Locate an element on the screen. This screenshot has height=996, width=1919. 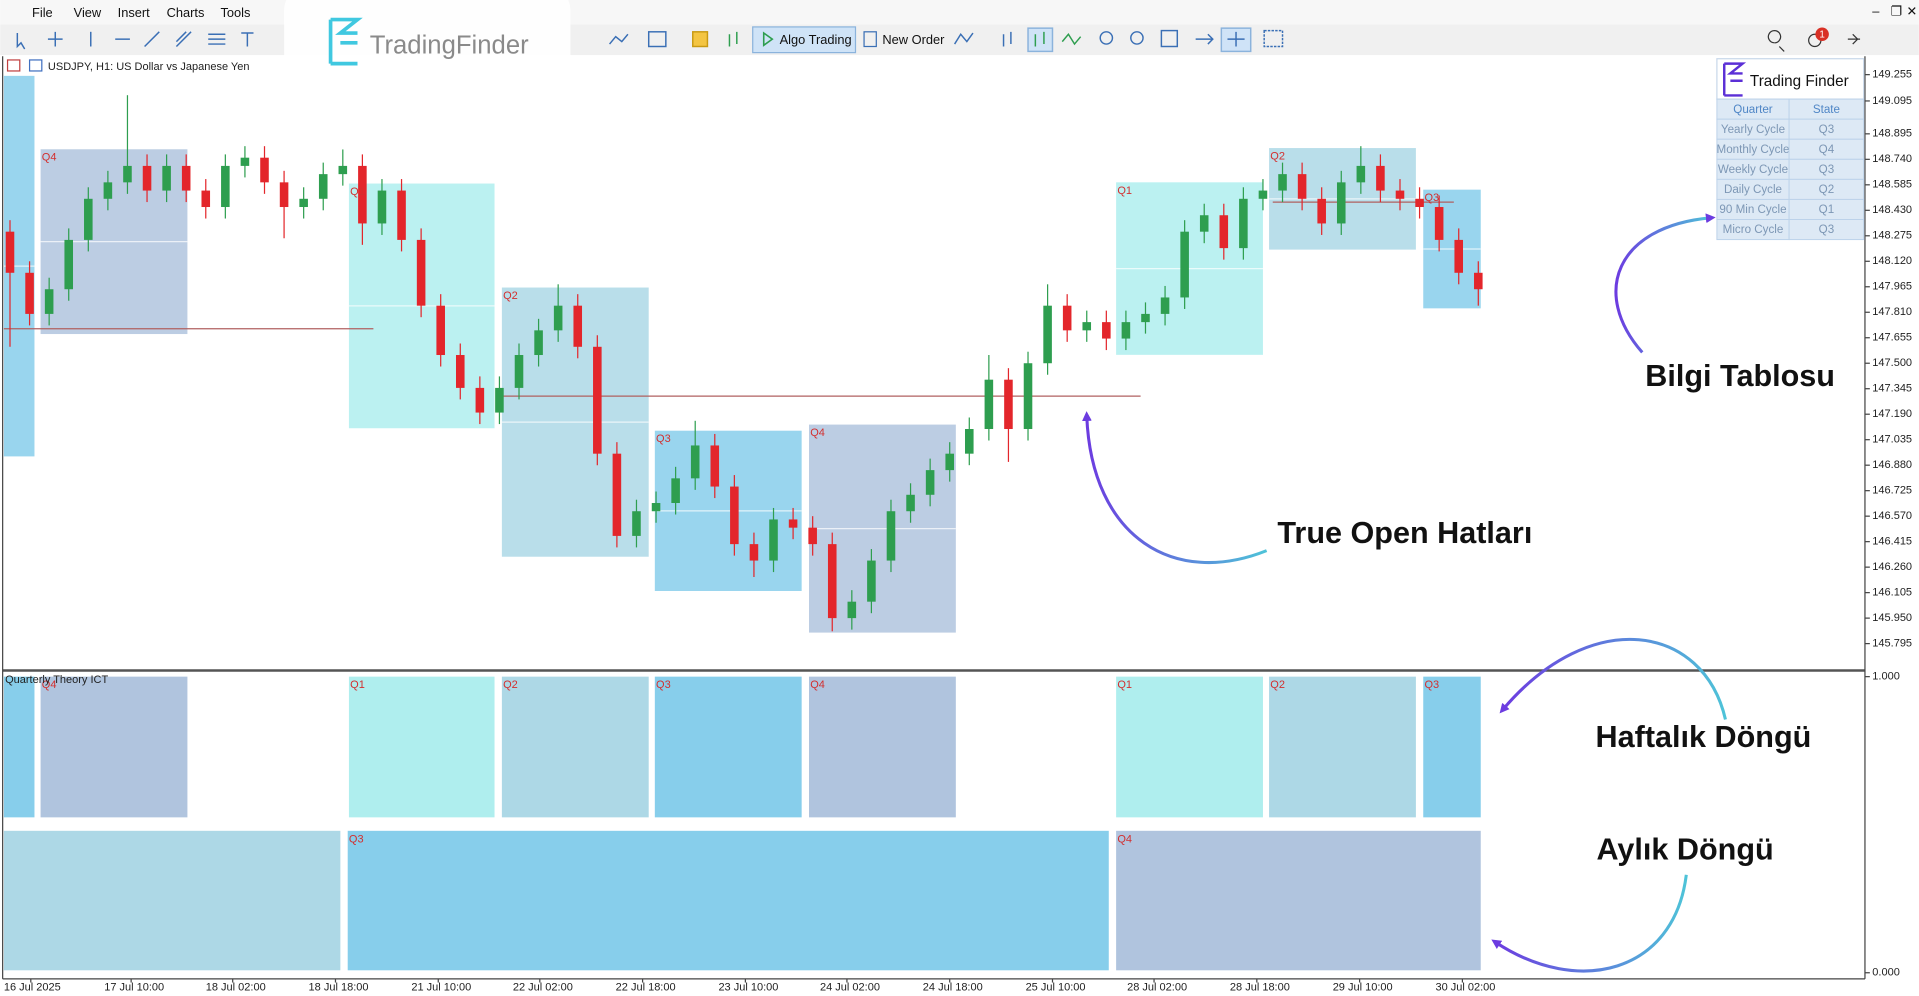
menu-item: Insert is located at coordinates (134, 12).